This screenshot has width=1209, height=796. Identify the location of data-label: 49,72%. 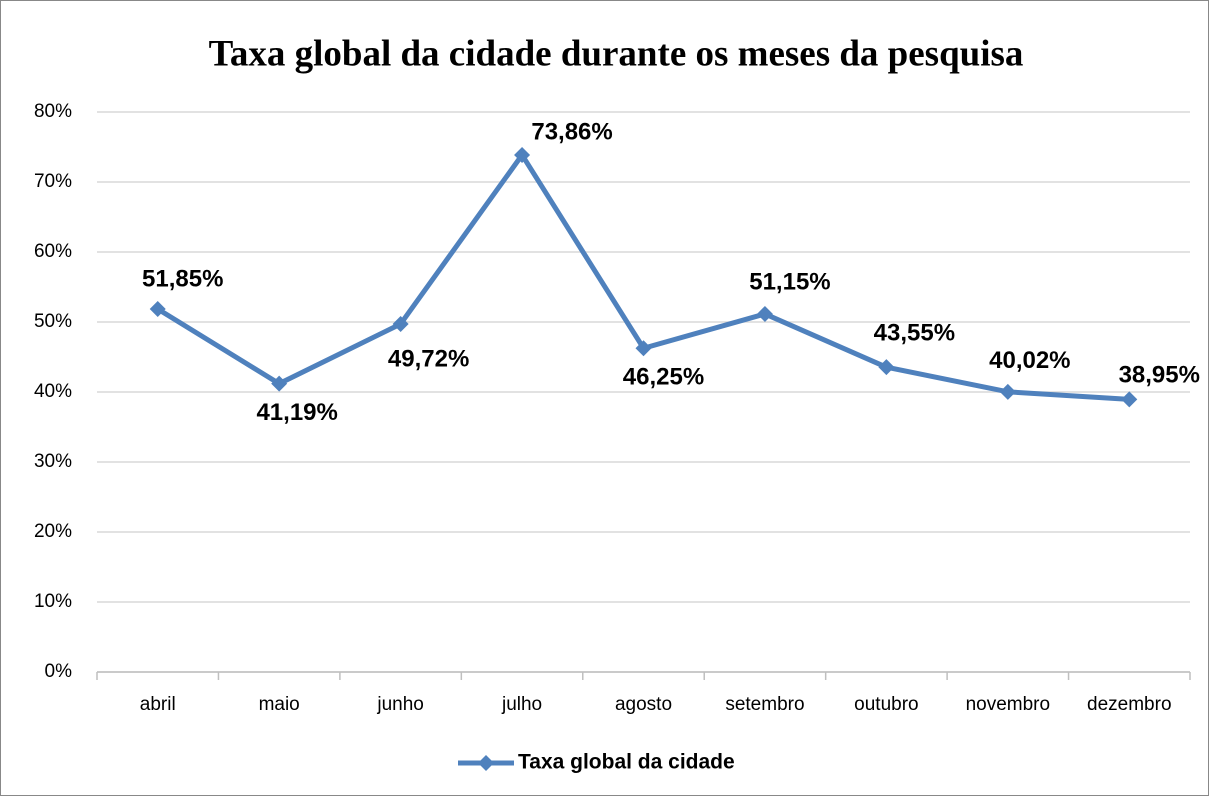
(428, 358).